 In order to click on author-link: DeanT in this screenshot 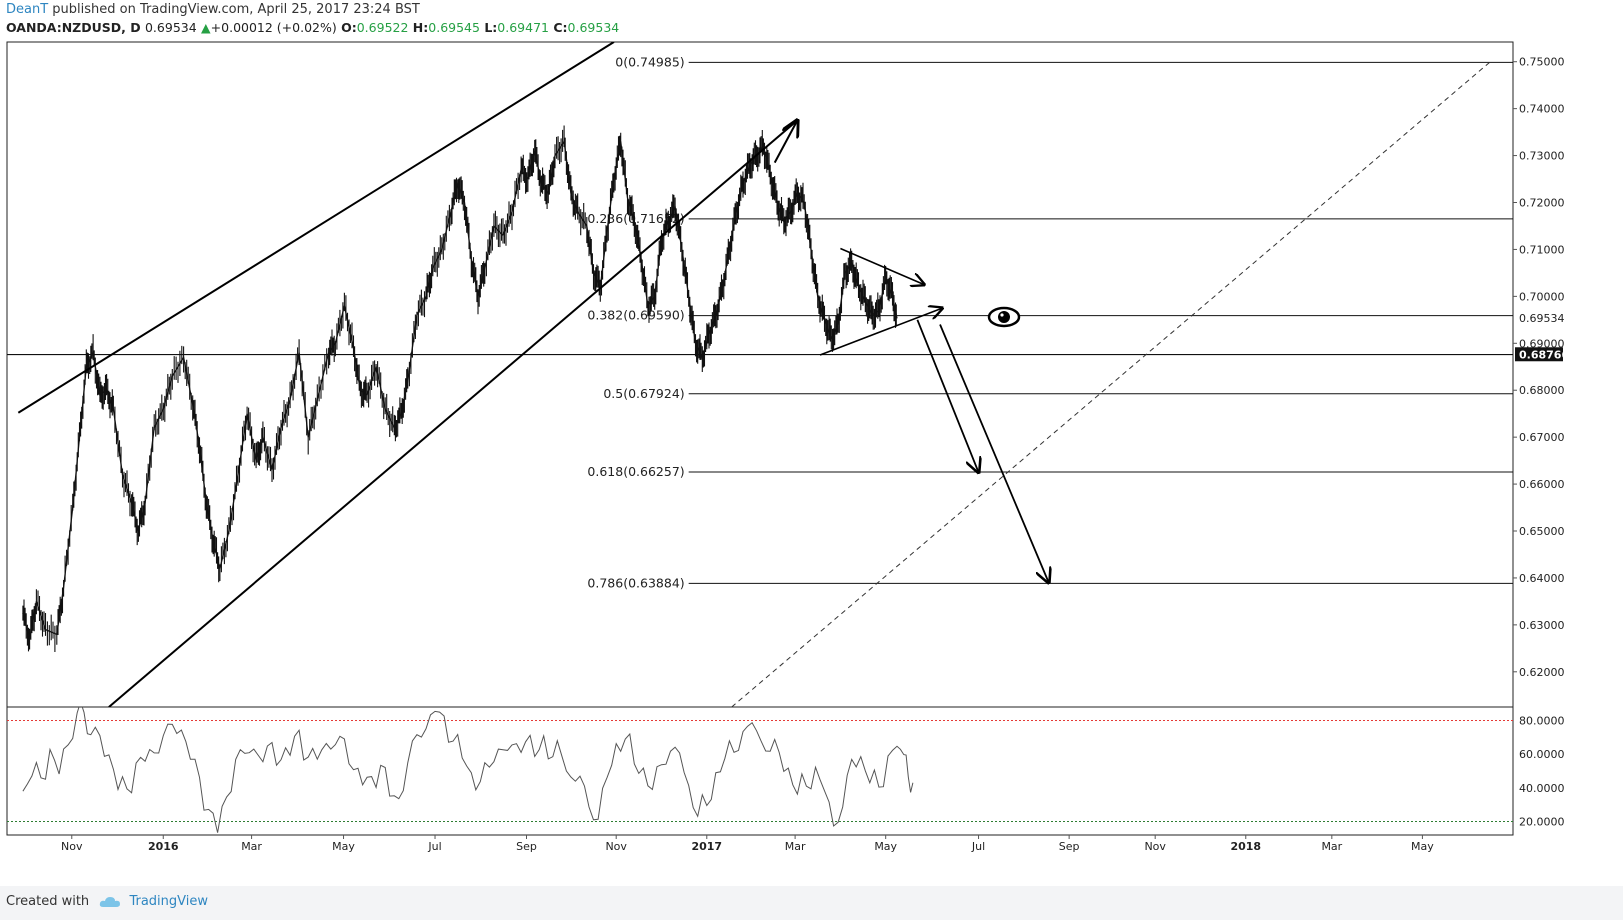, I will do `click(27, 9)`.